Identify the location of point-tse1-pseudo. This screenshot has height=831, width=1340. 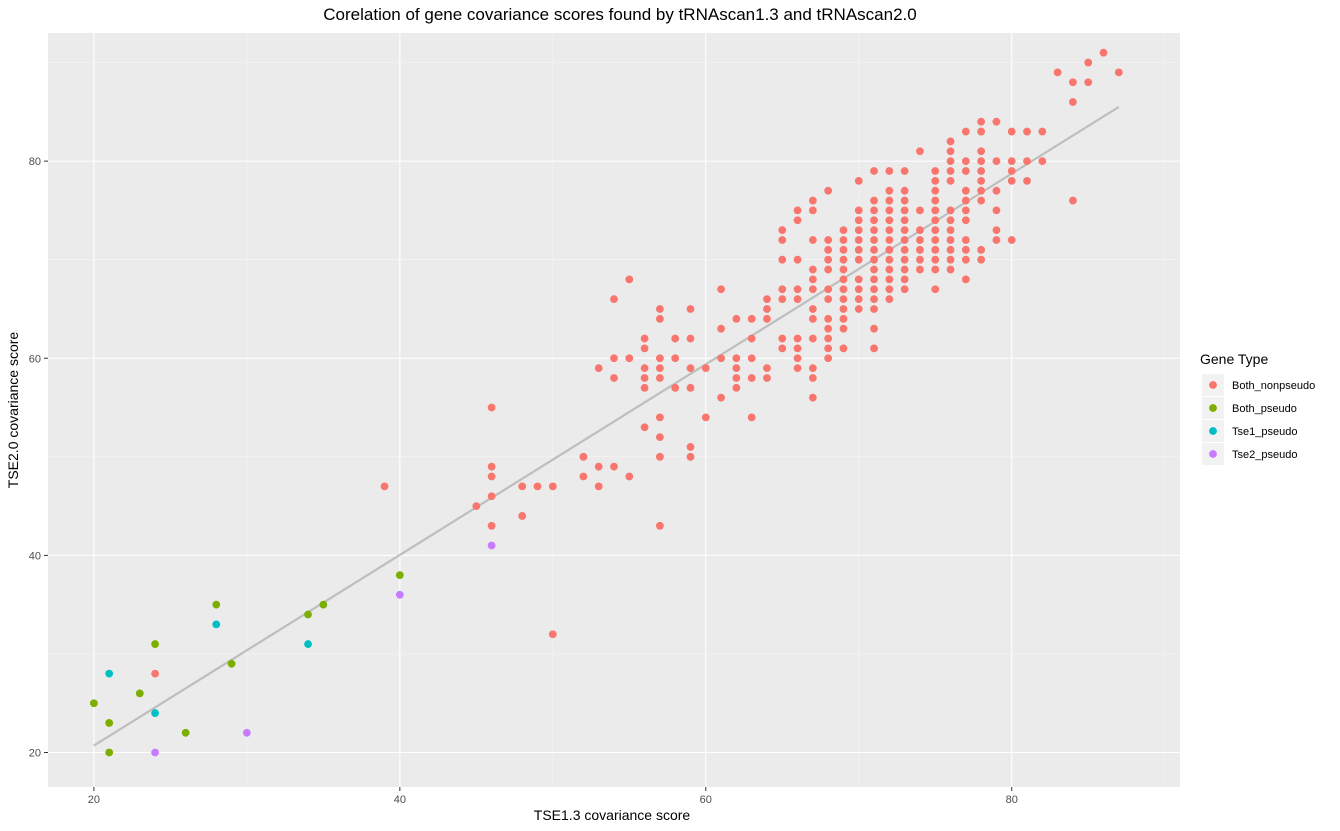
(216, 624).